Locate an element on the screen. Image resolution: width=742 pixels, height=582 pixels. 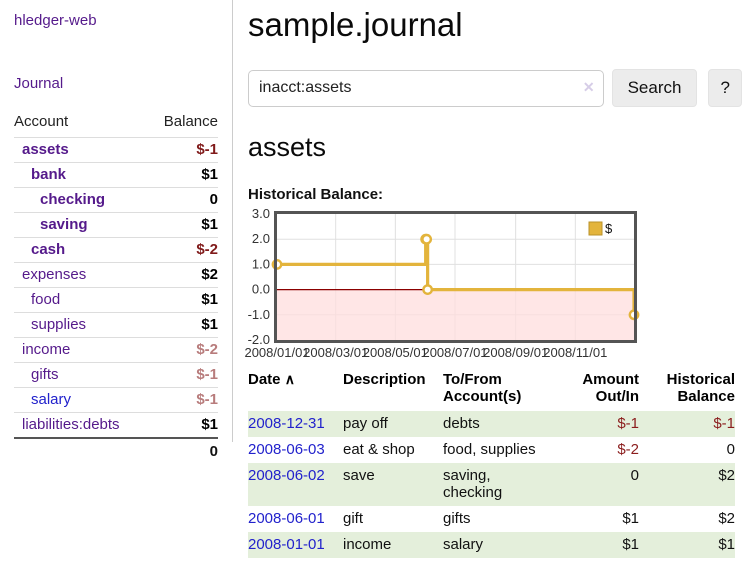
search-button: Search is located at coordinates (654, 88).